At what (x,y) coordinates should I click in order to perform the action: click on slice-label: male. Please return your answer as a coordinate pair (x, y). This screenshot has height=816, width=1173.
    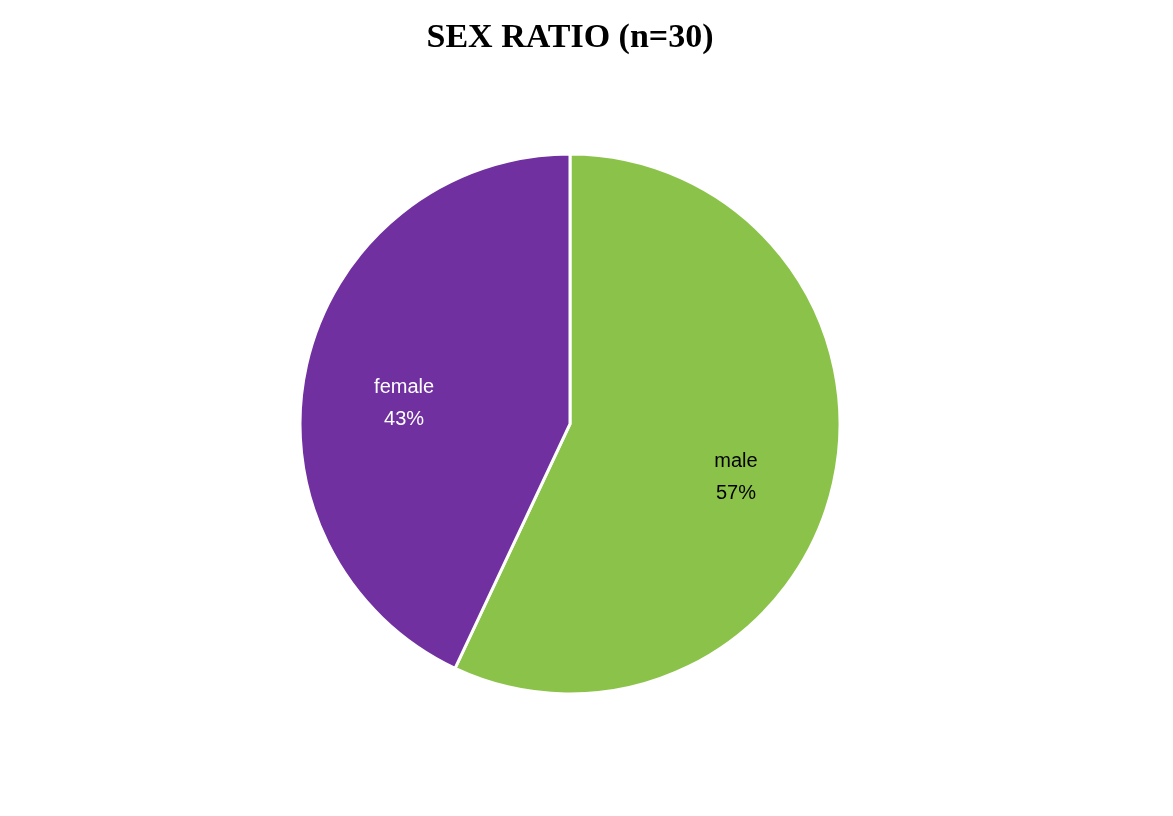
    Looking at the image, I should click on (736, 460).